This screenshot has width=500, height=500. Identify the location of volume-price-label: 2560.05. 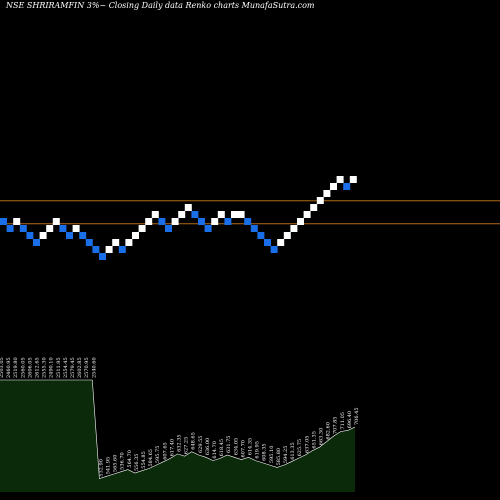
(23, 367).